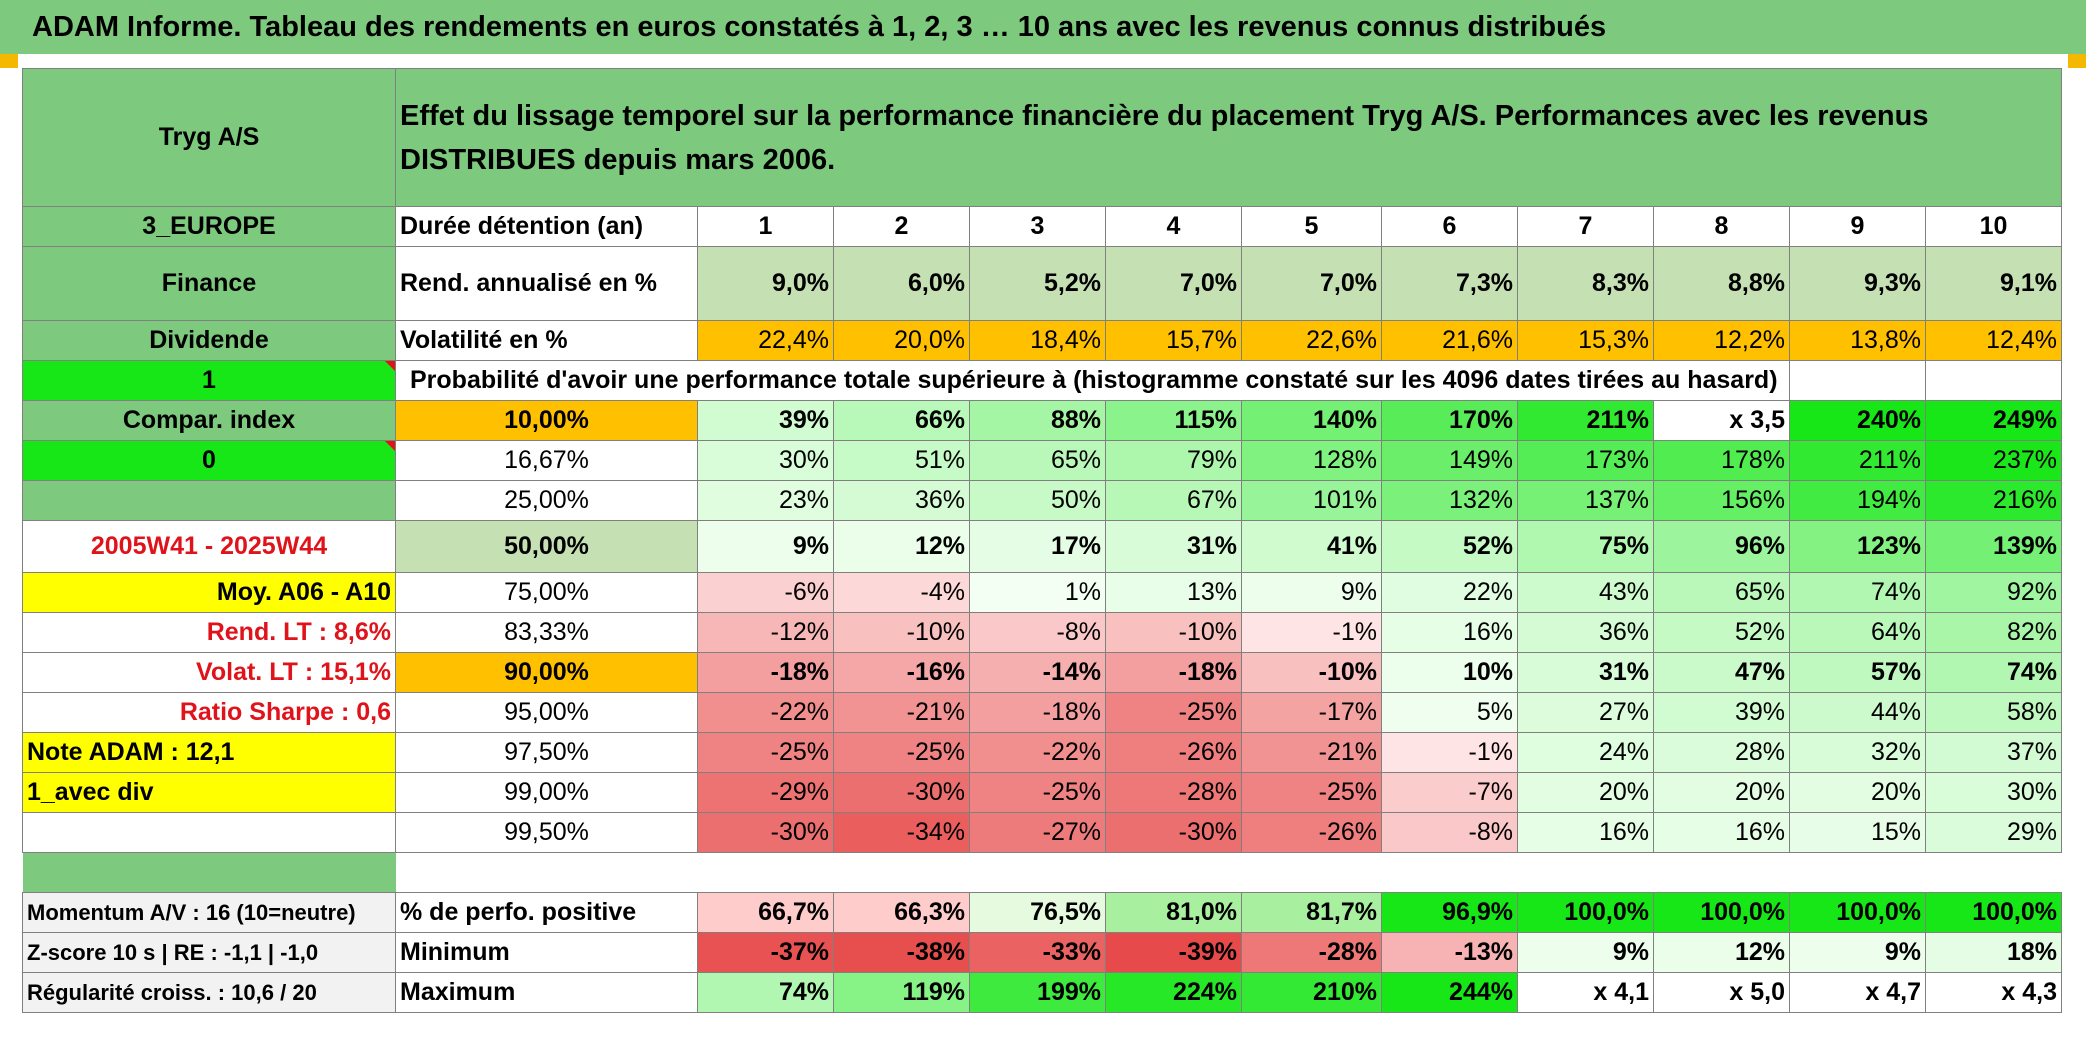  Describe the element at coordinates (901, 912) in the screenshot. I see `positive-rate-cell: 66,3%` at that location.